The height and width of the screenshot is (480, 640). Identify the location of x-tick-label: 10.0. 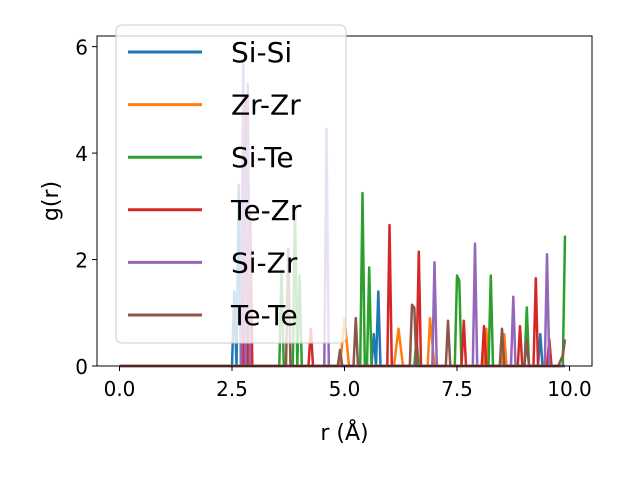
(569, 389).